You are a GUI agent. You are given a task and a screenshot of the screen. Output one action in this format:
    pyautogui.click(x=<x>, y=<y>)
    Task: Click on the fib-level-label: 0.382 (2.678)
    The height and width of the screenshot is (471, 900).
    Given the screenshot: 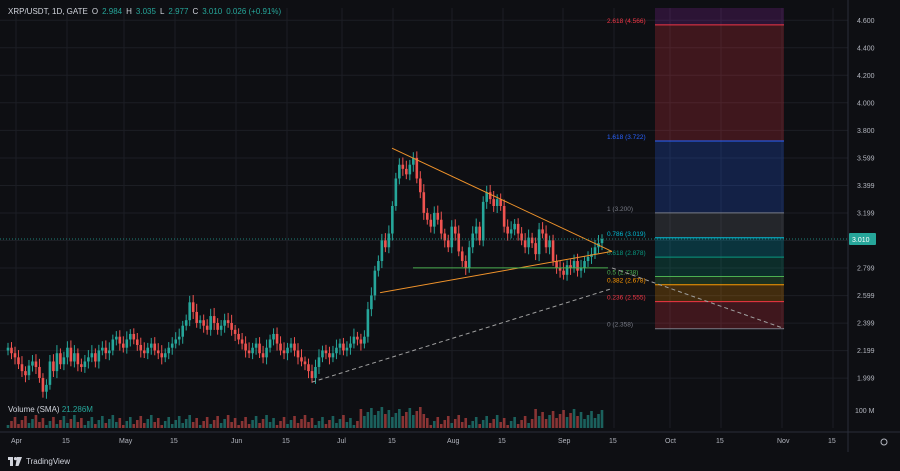 What is the action you would take?
    pyautogui.click(x=626, y=281)
    